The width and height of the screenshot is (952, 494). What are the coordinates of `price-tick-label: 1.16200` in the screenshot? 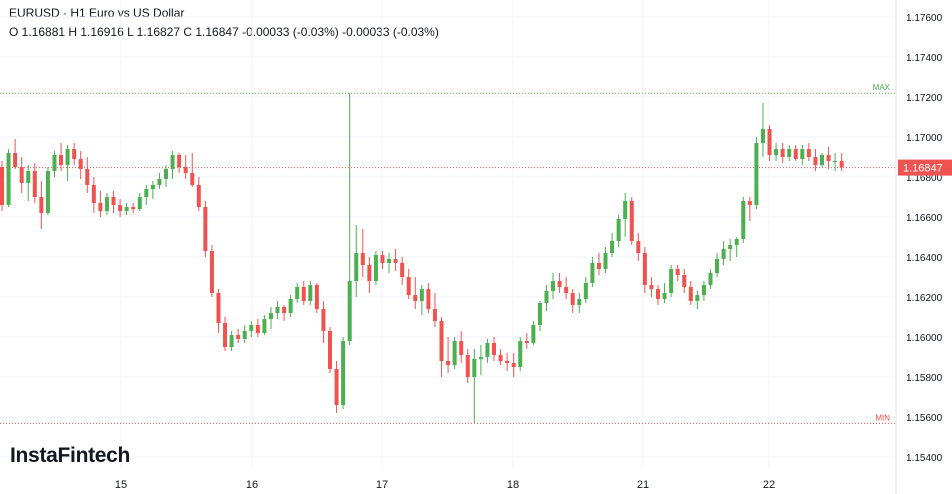 It's located at (924, 298).